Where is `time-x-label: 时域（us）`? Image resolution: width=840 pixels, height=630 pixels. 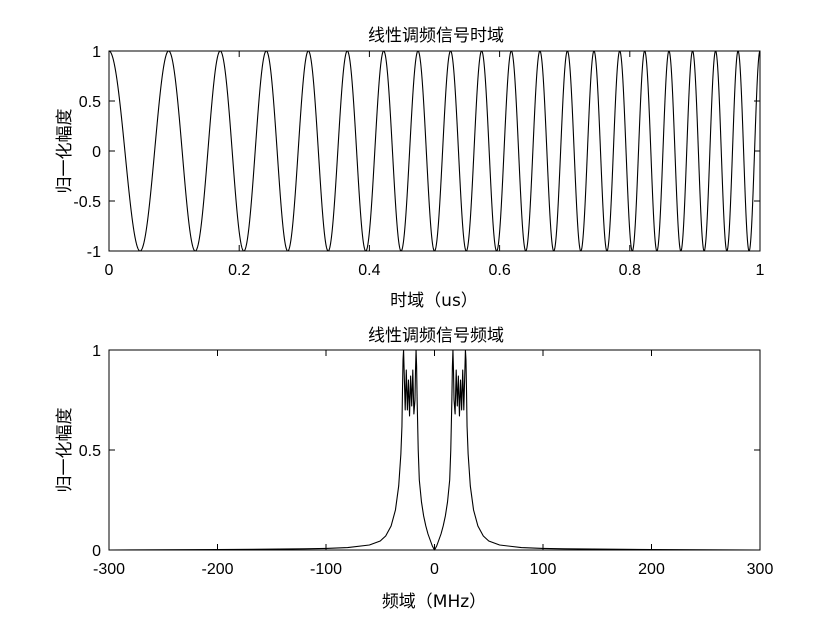
time-x-label: 时域（us） is located at coordinates (434, 301).